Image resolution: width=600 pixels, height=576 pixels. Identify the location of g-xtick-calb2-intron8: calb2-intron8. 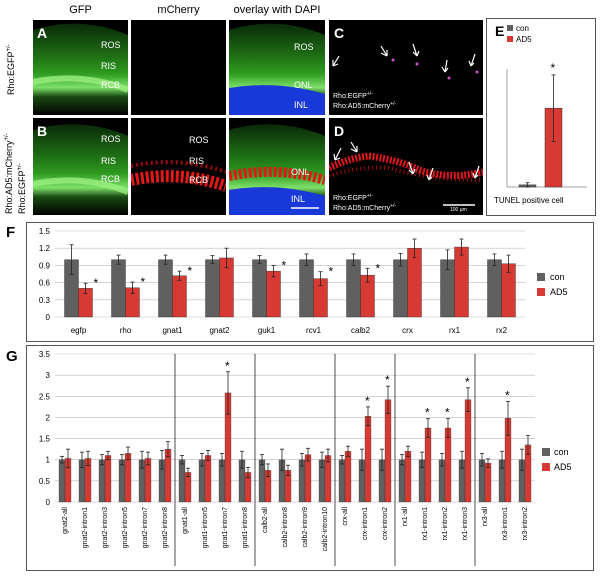
(285, 527).